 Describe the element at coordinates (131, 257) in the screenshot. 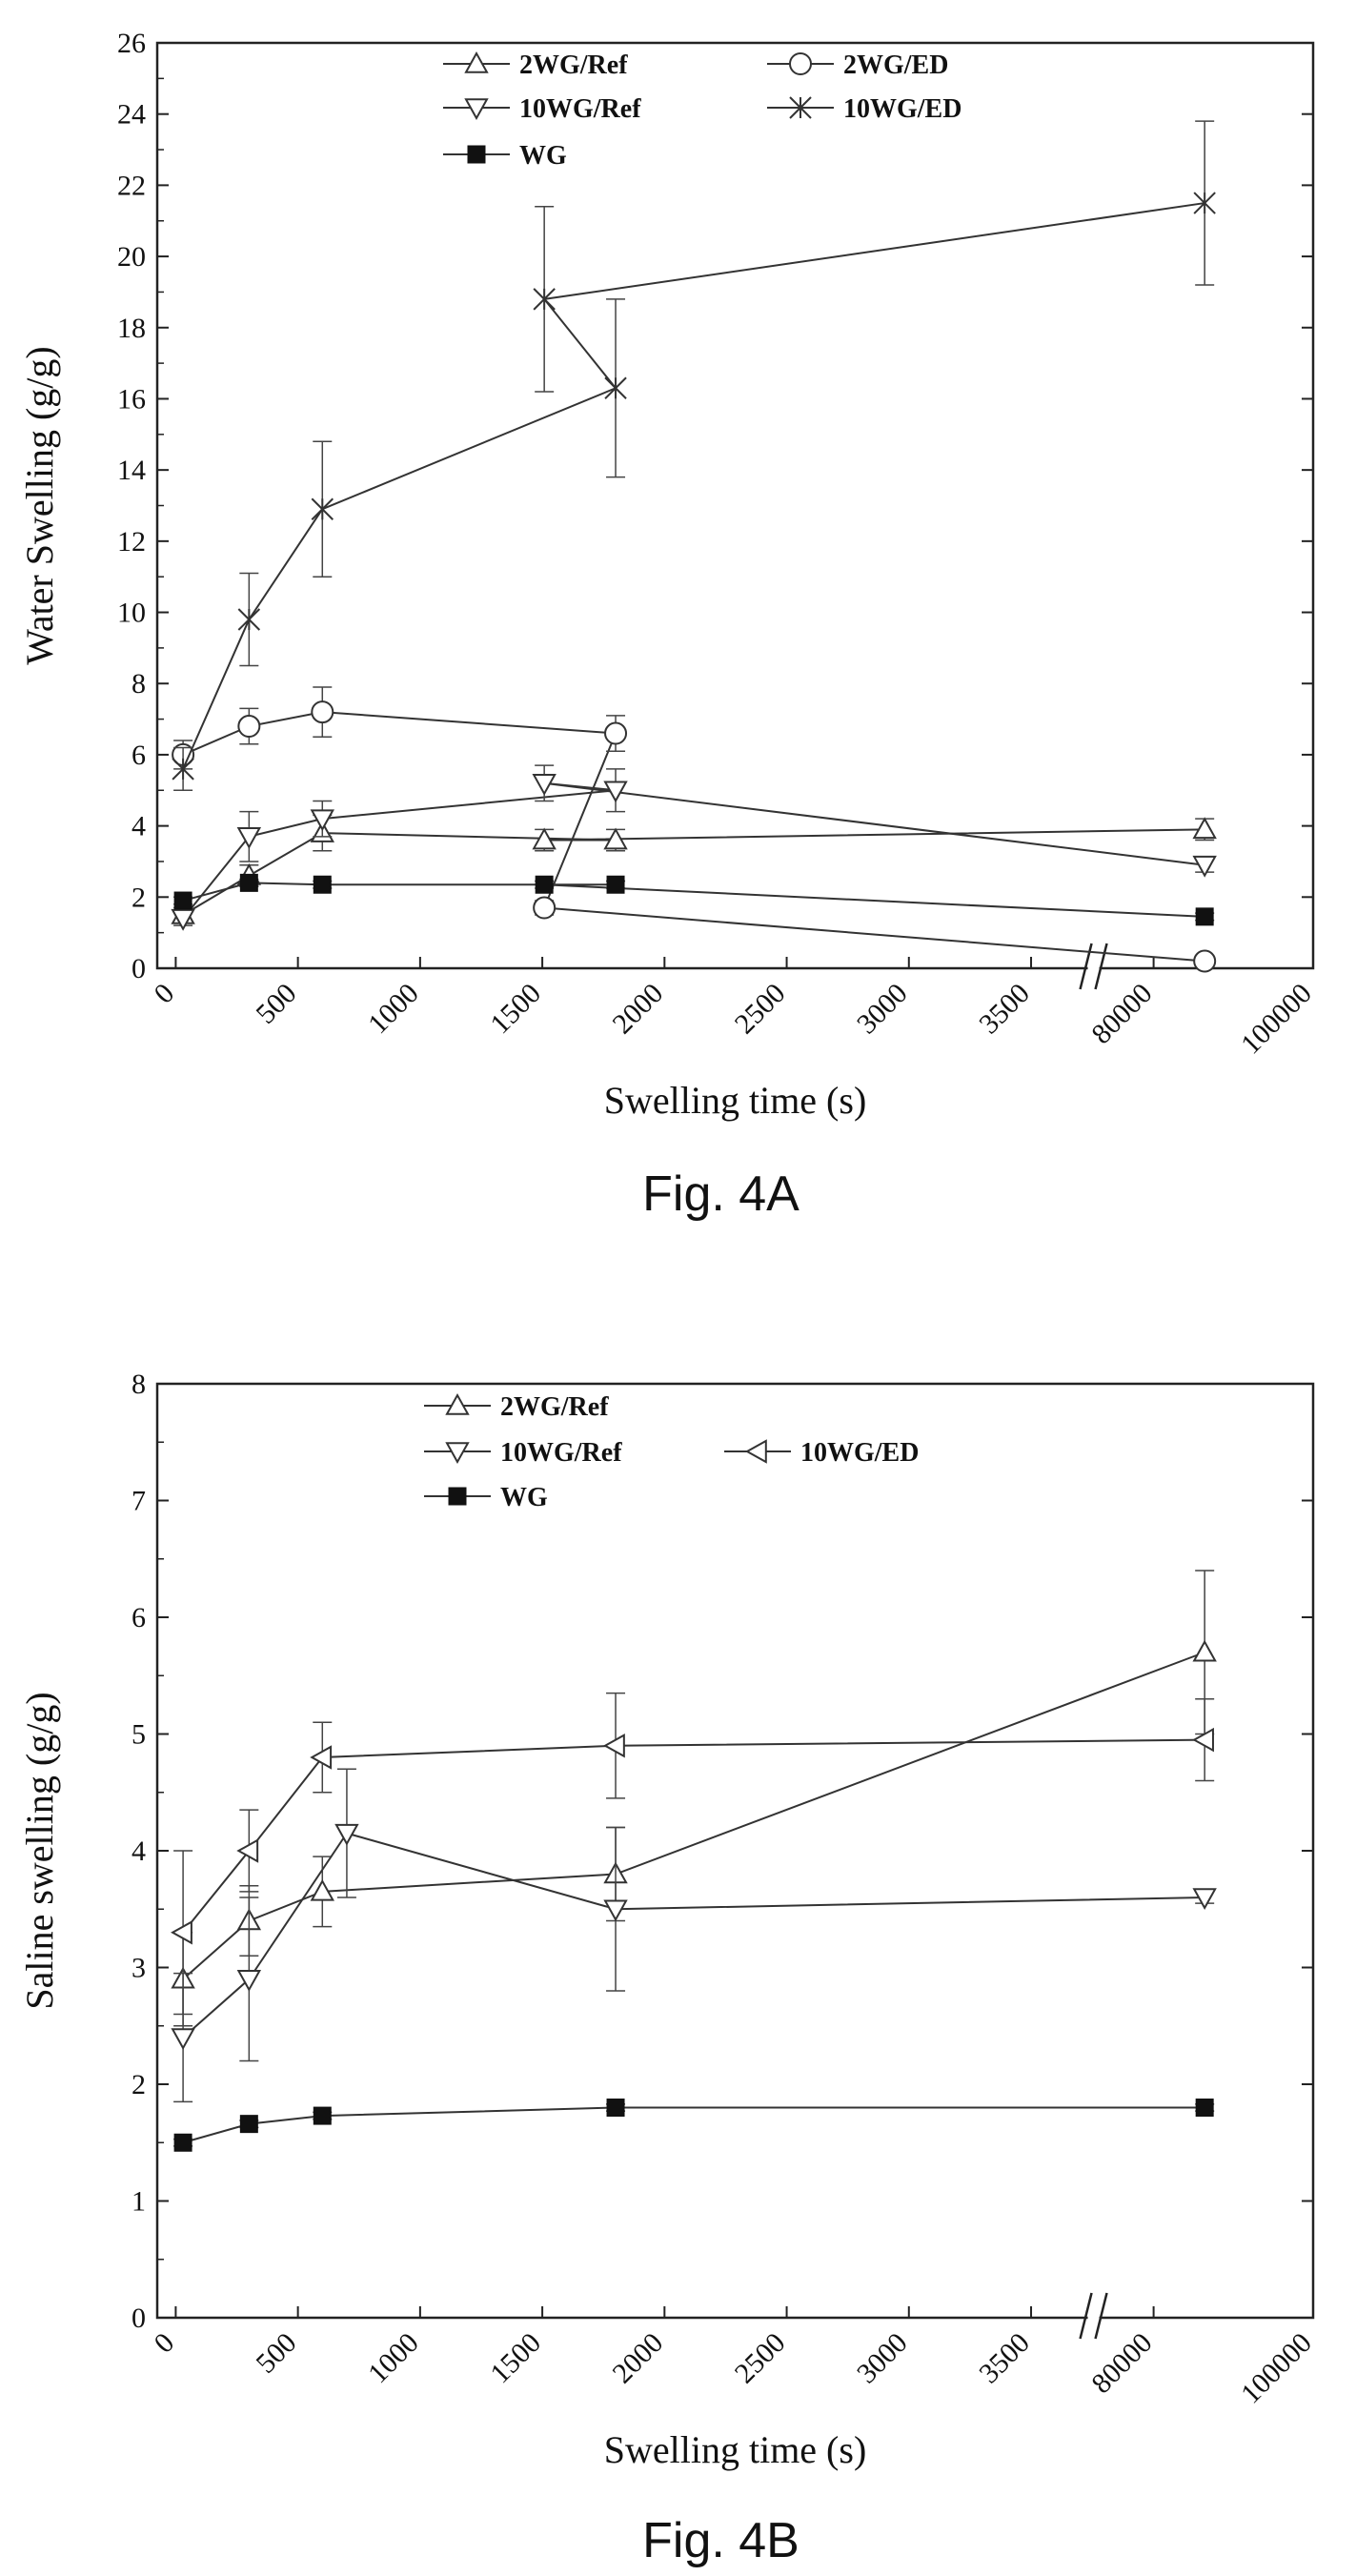

I see `y-tick-label: 20` at that location.